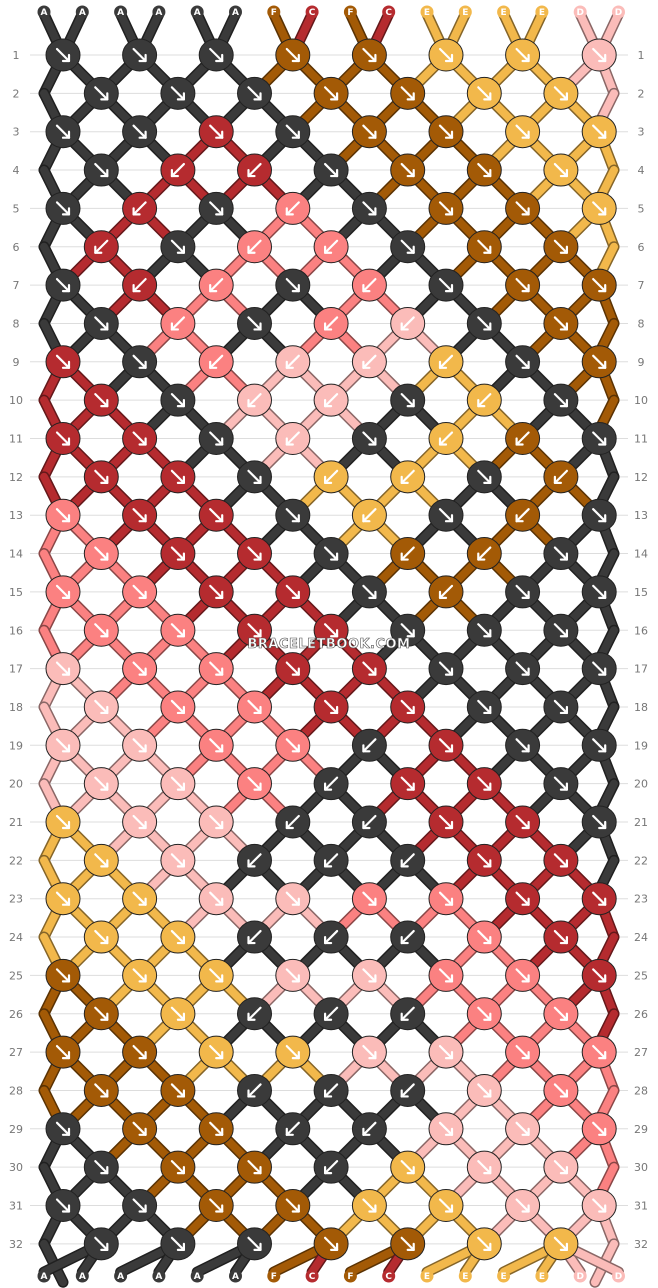 Image resolution: width=658 pixels, height=1288 pixels. Describe the element at coordinates (350, 13) in the screenshot. I see `strand-label-top: F` at that location.